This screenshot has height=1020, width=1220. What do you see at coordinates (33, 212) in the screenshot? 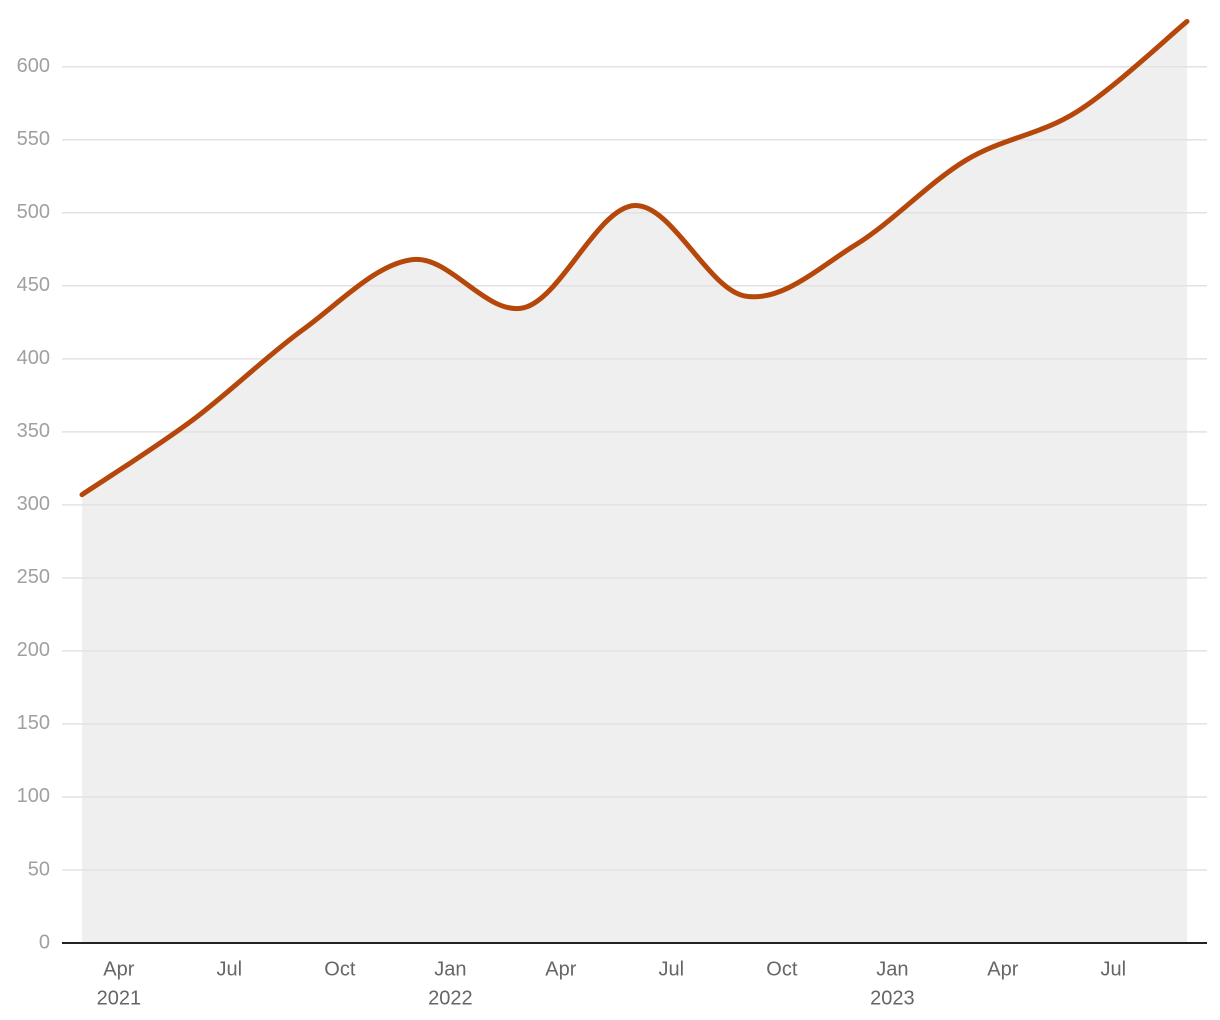
I see `y-tick-label: 500` at bounding box center [33, 212].